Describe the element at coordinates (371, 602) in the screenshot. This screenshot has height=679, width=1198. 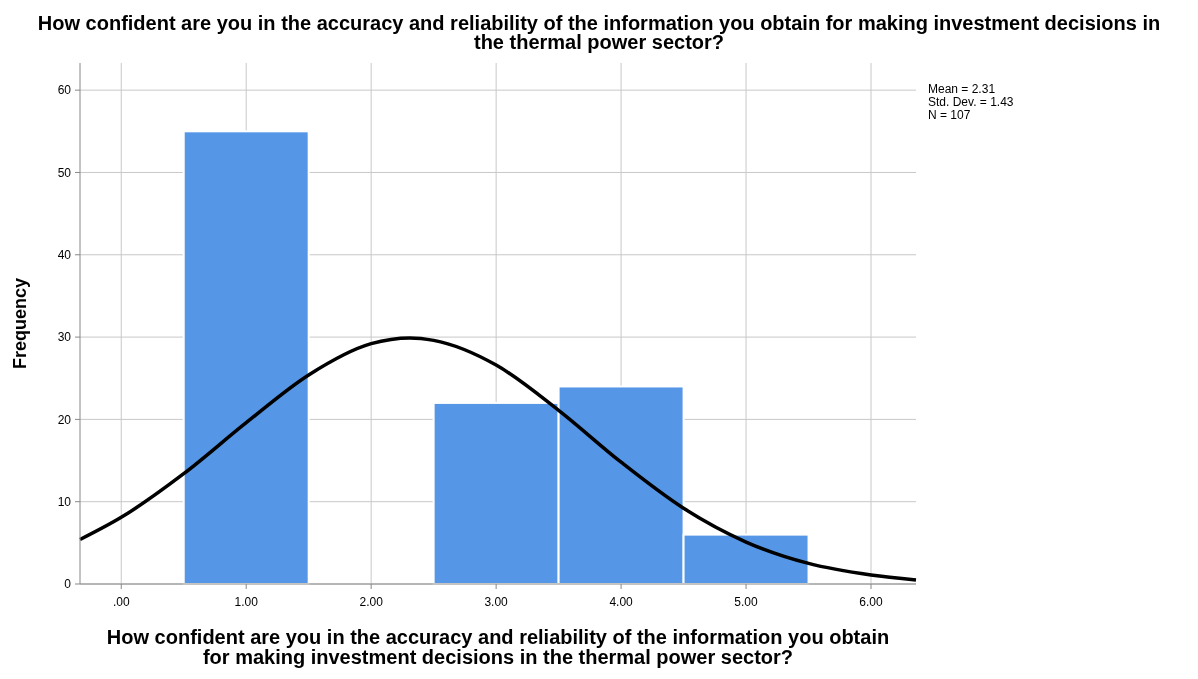
I see `x-tick-label: 2.00` at that location.